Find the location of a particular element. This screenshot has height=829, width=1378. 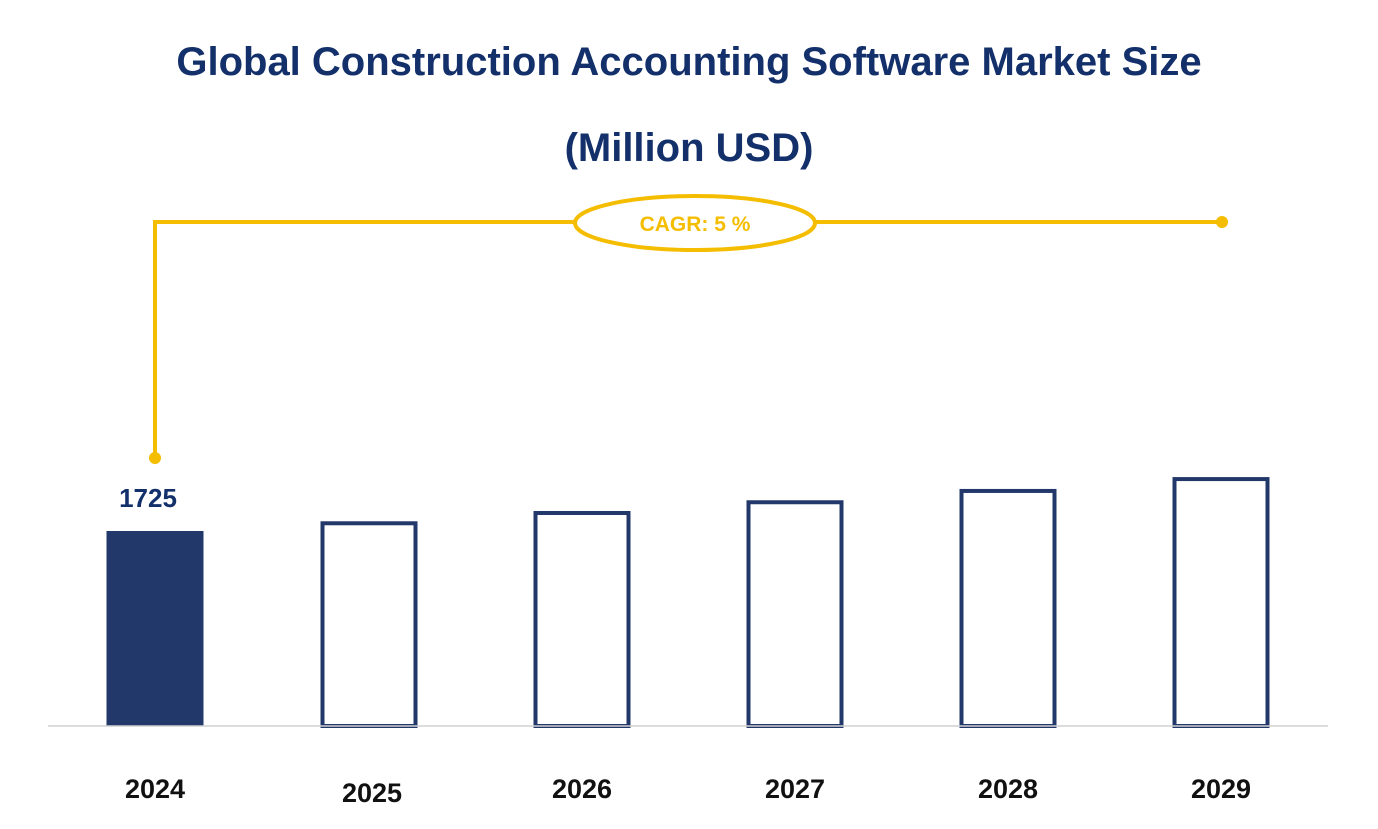

x-tick-label-2025: 2025 is located at coordinates (372, 793).